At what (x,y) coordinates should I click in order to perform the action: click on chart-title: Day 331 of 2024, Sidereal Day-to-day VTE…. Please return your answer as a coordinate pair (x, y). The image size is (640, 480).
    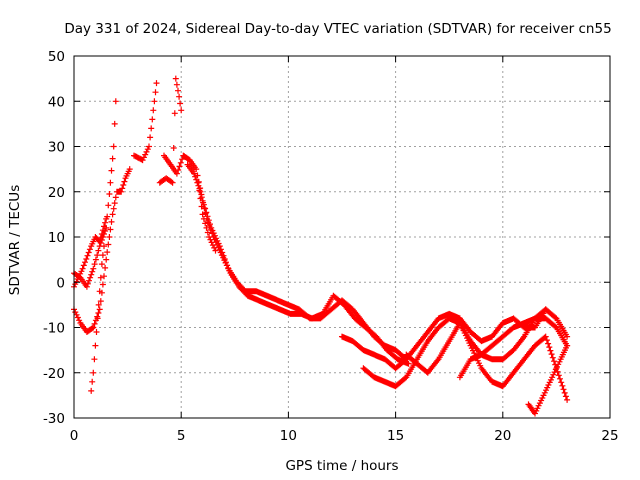
    Looking at the image, I should click on (337, 29).